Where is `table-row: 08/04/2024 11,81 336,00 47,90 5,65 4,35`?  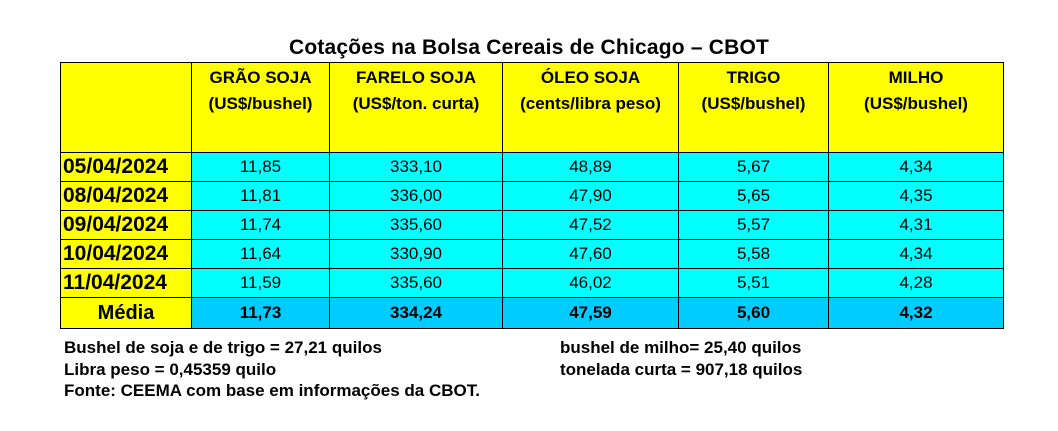 table-row: 08/04/2024 11,81 336,00 47,90 5,65 4,35 is located at coordinates (532, 196).